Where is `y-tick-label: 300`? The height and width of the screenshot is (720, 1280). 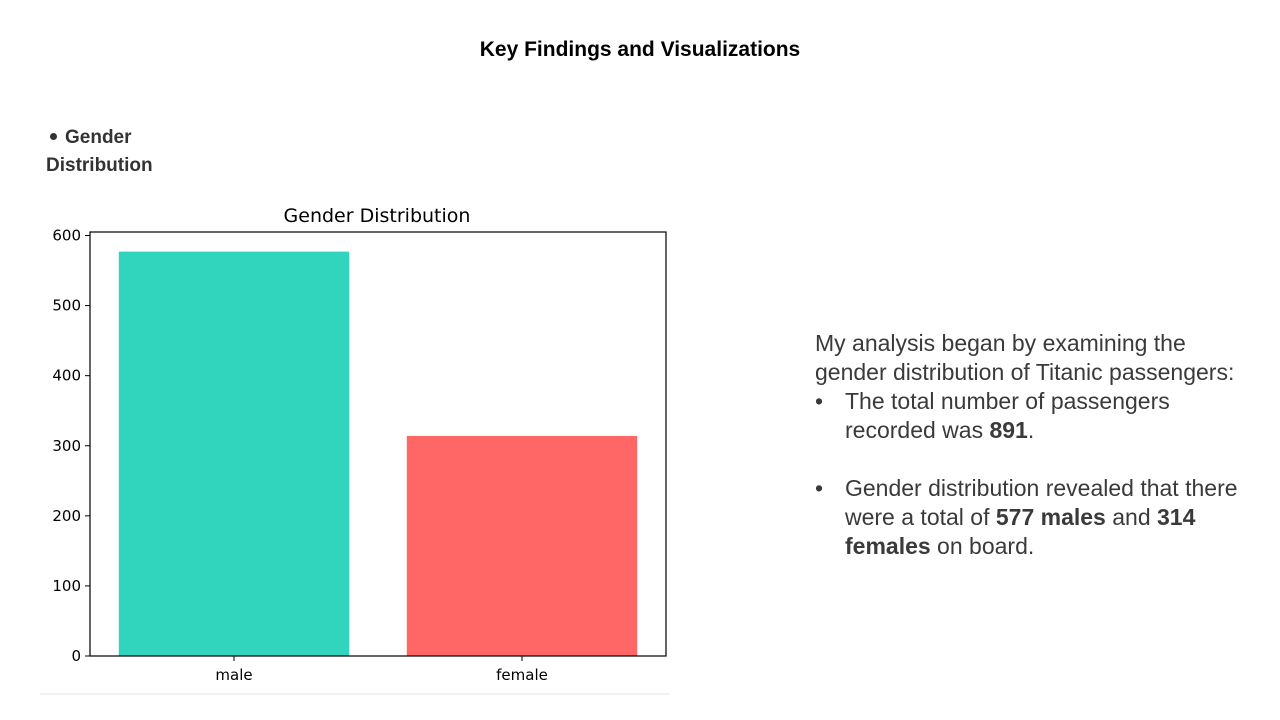 y-tick-label: 300 is located at coordinates (66, 446).